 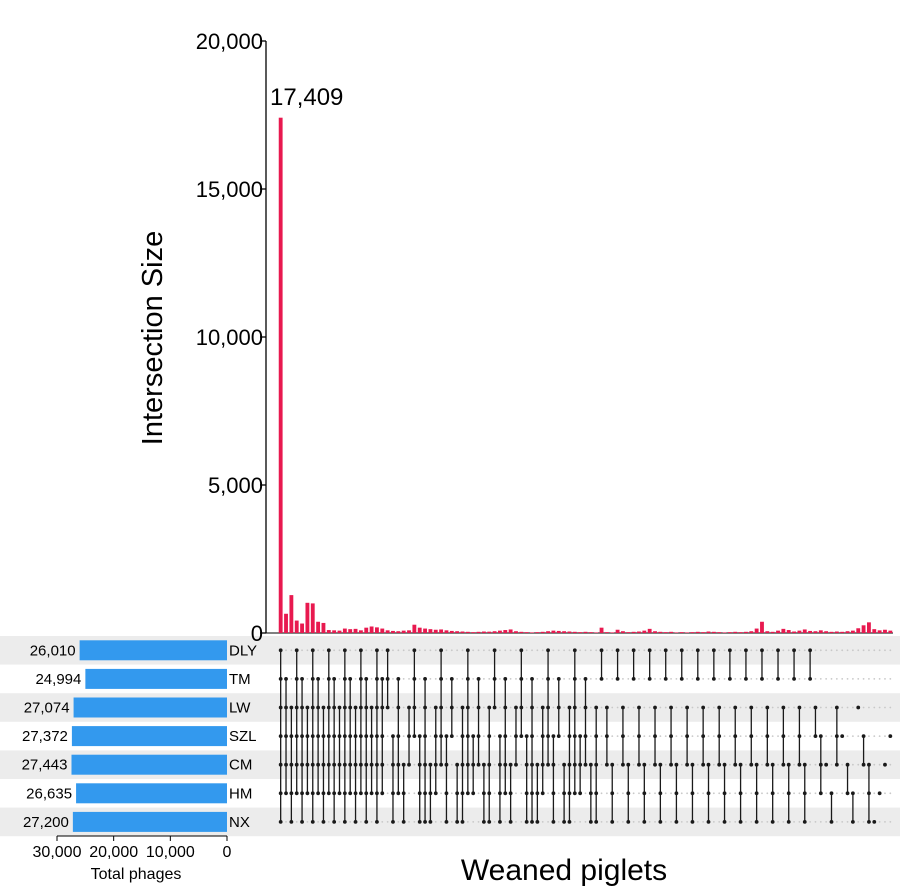 What do you see at coordinates (229, 337) in the screenshot?
I see `y-tick-label: 10,000` at bounding box center [229, 337].